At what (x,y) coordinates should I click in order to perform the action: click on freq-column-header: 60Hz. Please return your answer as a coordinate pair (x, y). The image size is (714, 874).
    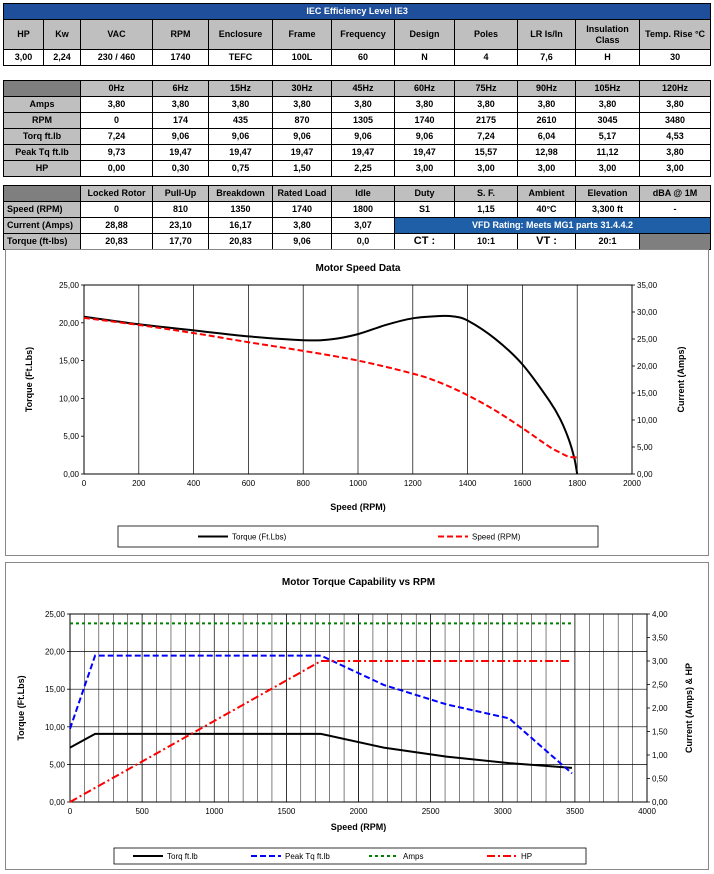
    Looking at the image, I should click on (424, 88).